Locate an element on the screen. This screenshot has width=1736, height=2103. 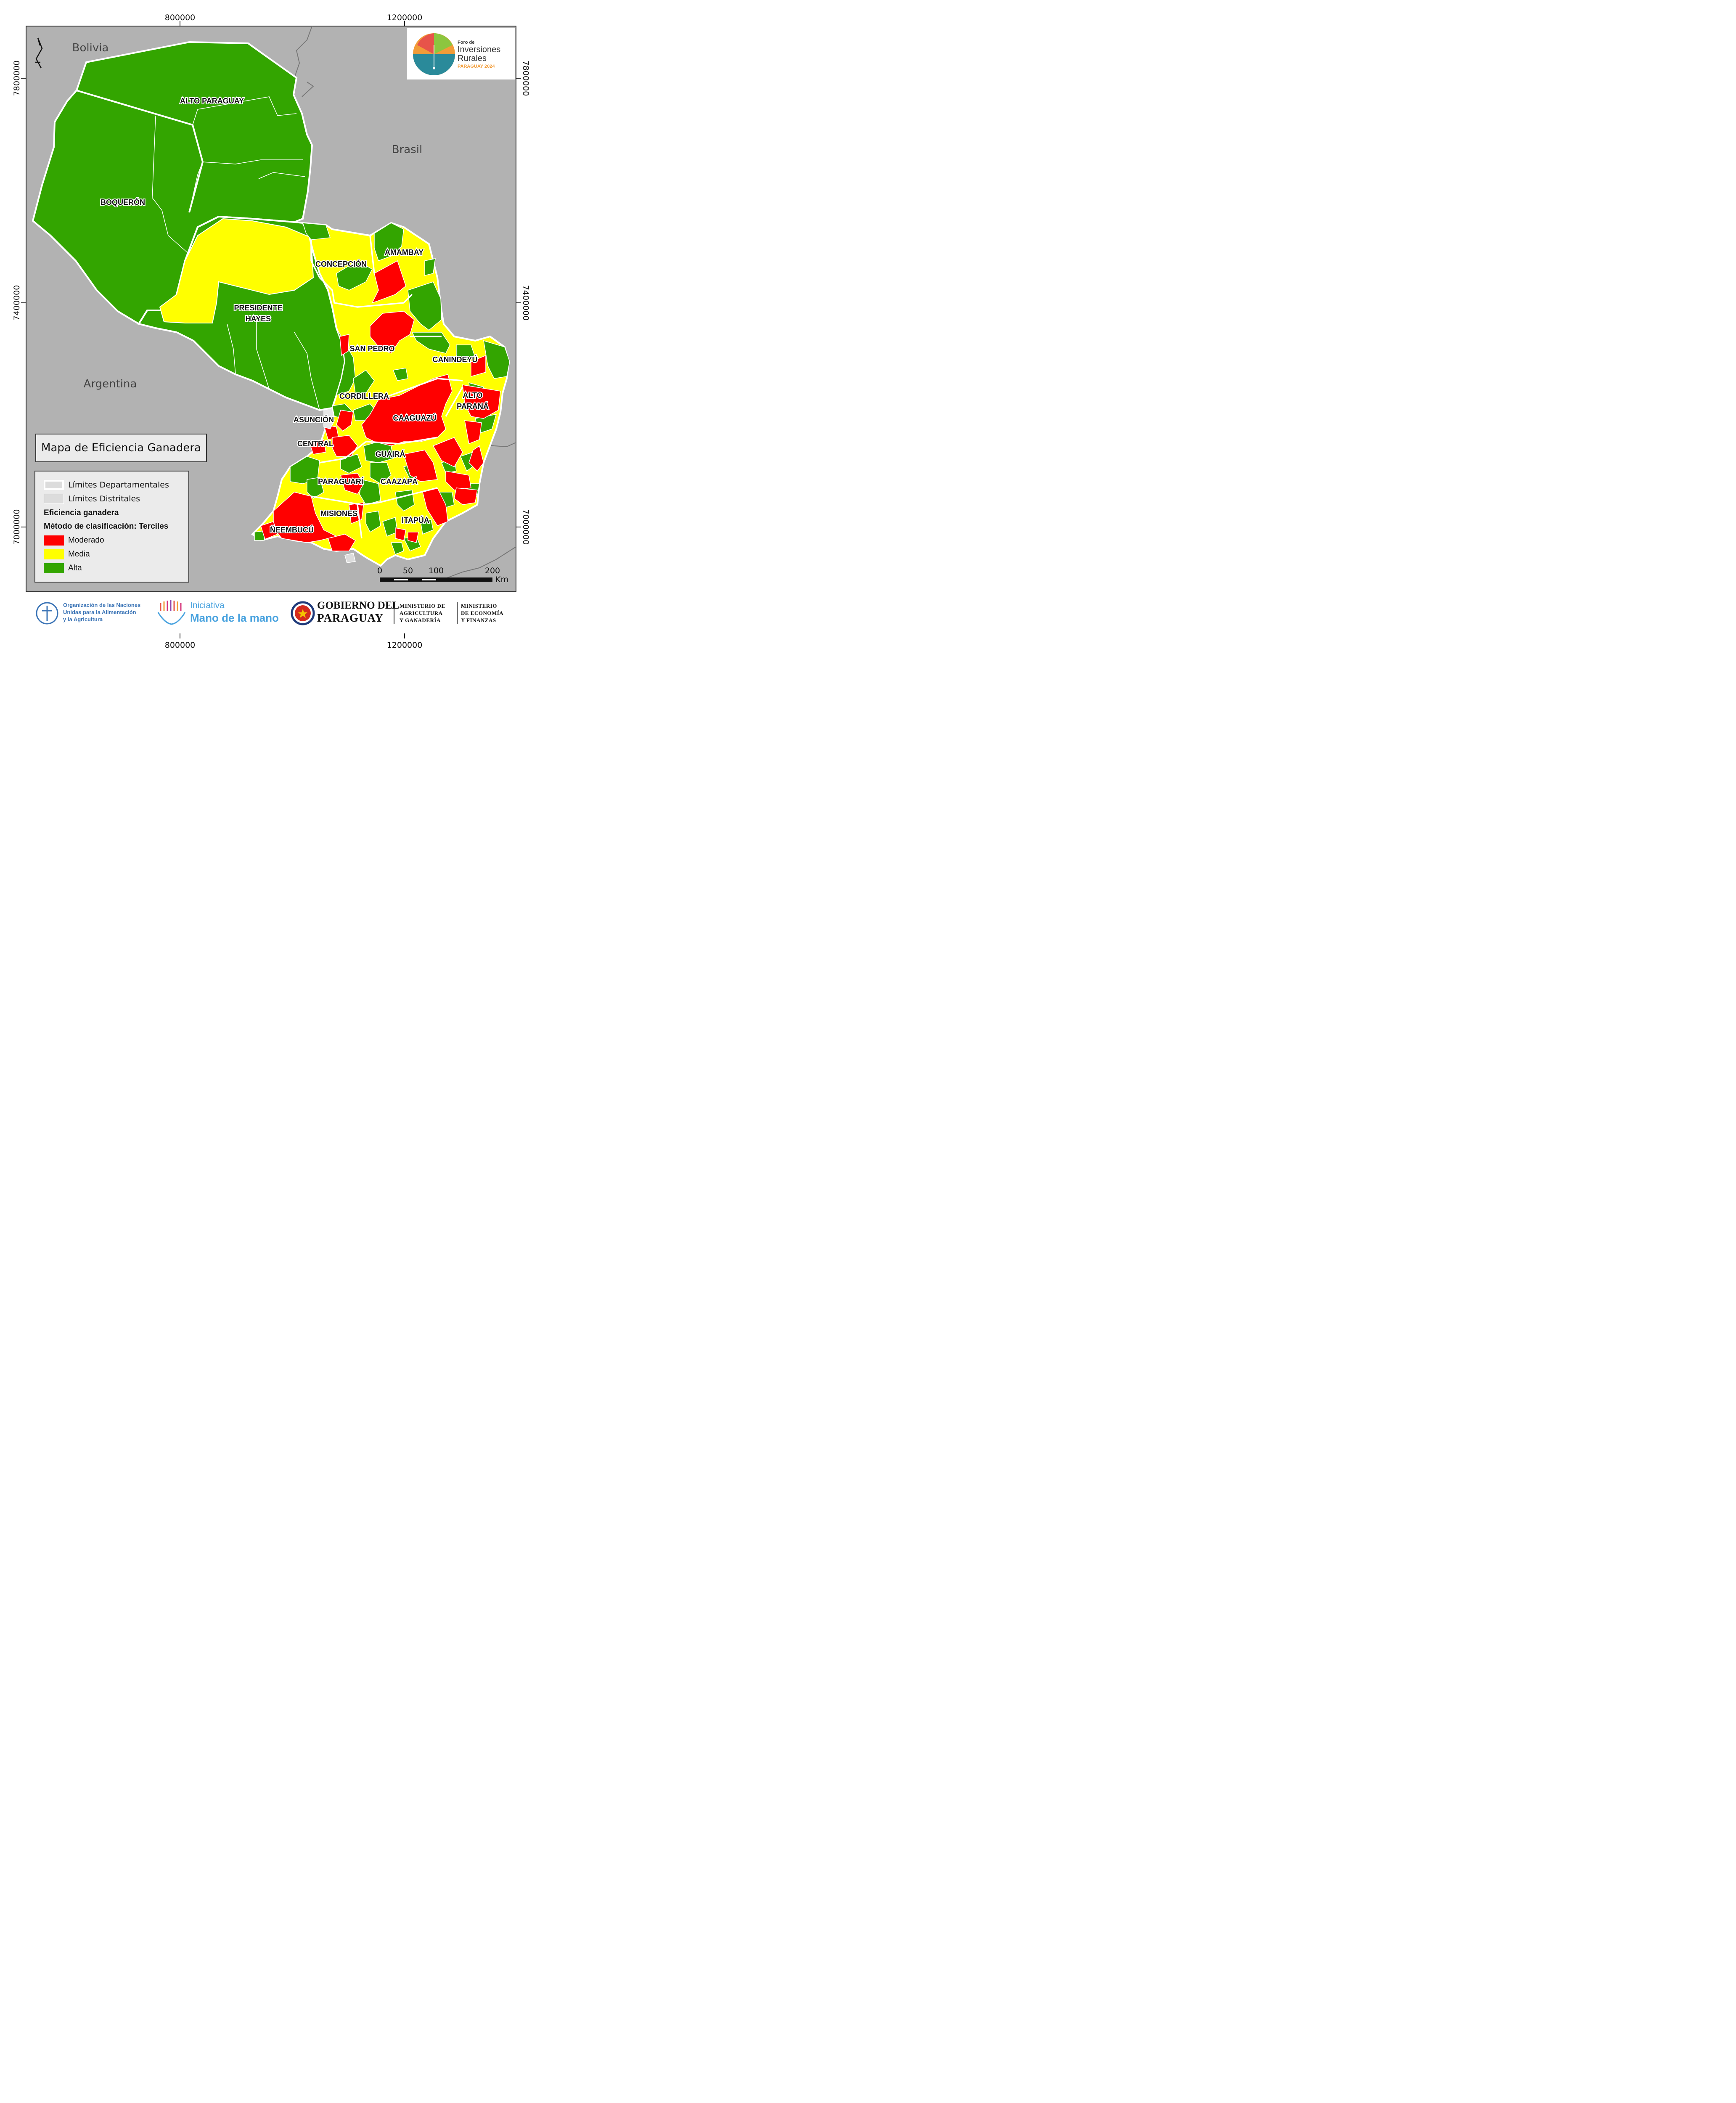
mag-line3: Y GANADERÍA is located at coordinates (420, 620).